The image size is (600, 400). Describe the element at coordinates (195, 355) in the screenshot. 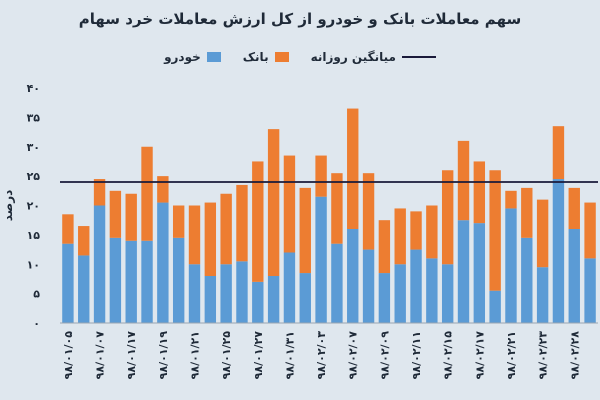

I see `x-tick-label: ۹۸/۰۱/۲۱` at that location.